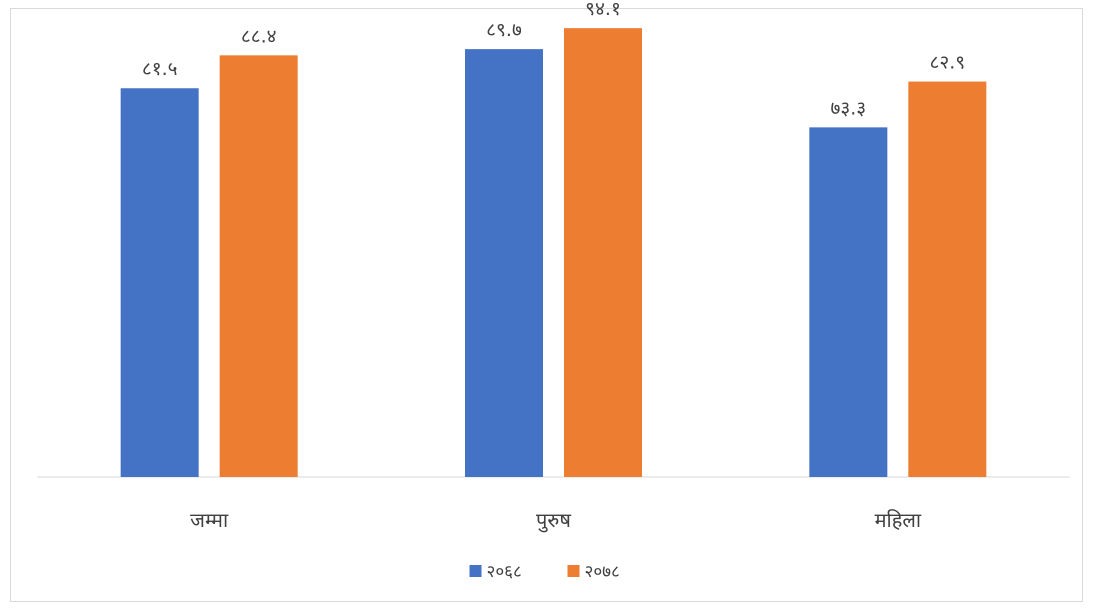  What do you see at coordinates (504, 572) in the screenshot?
I see `legend-label-1: २०६८` at bounding box center [504, 572].